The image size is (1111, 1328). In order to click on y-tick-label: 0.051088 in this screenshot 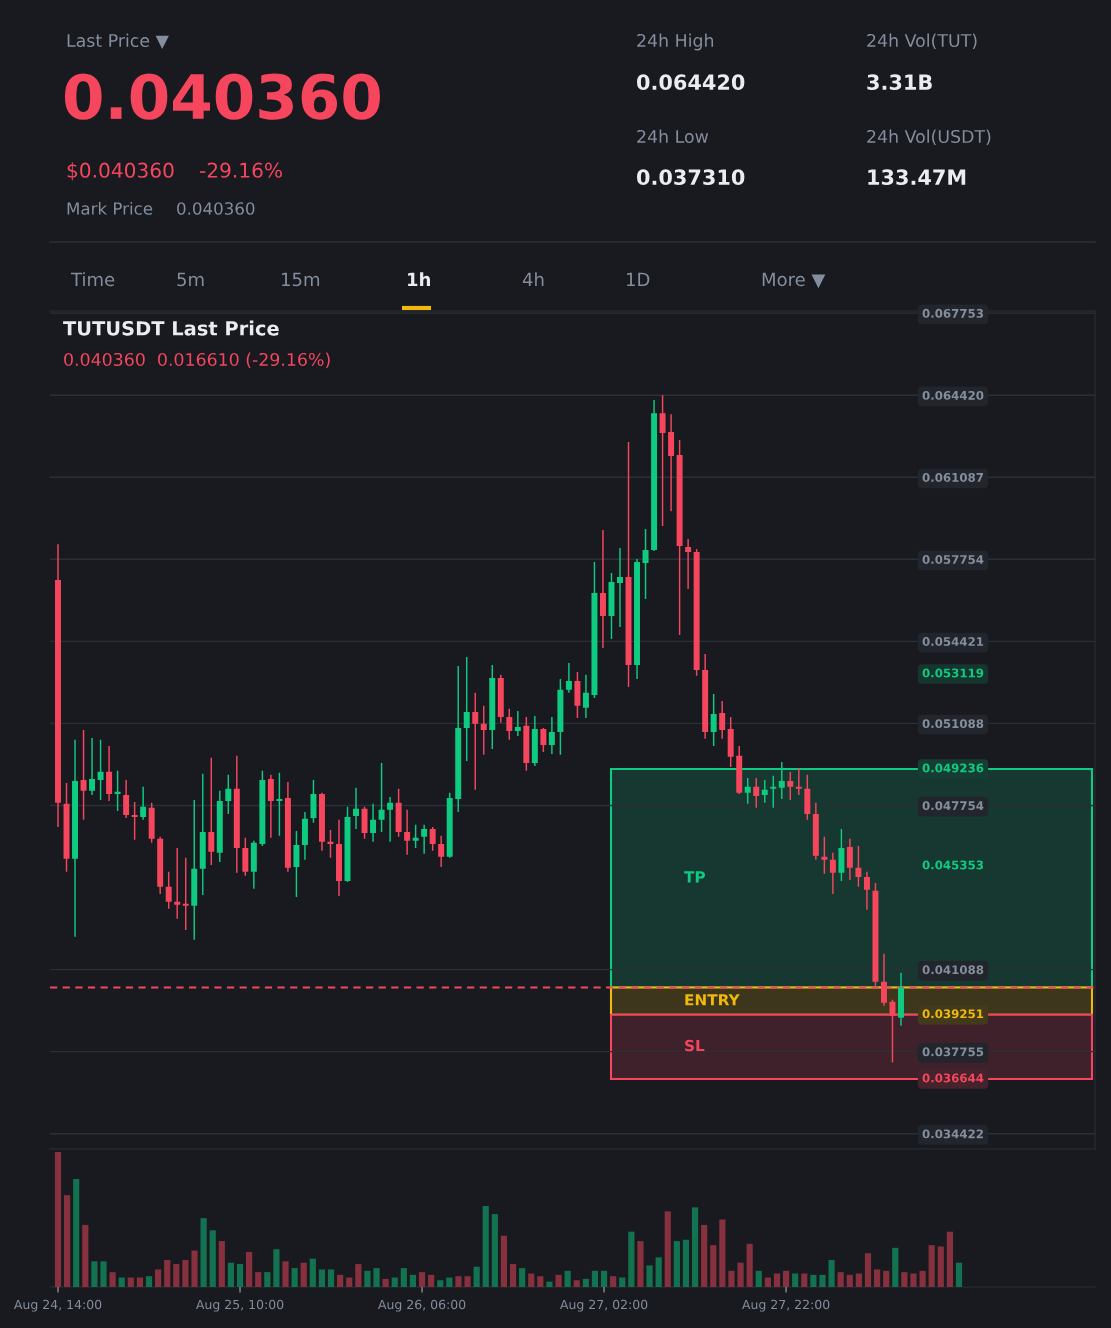, I will do `click(953, 724)`.